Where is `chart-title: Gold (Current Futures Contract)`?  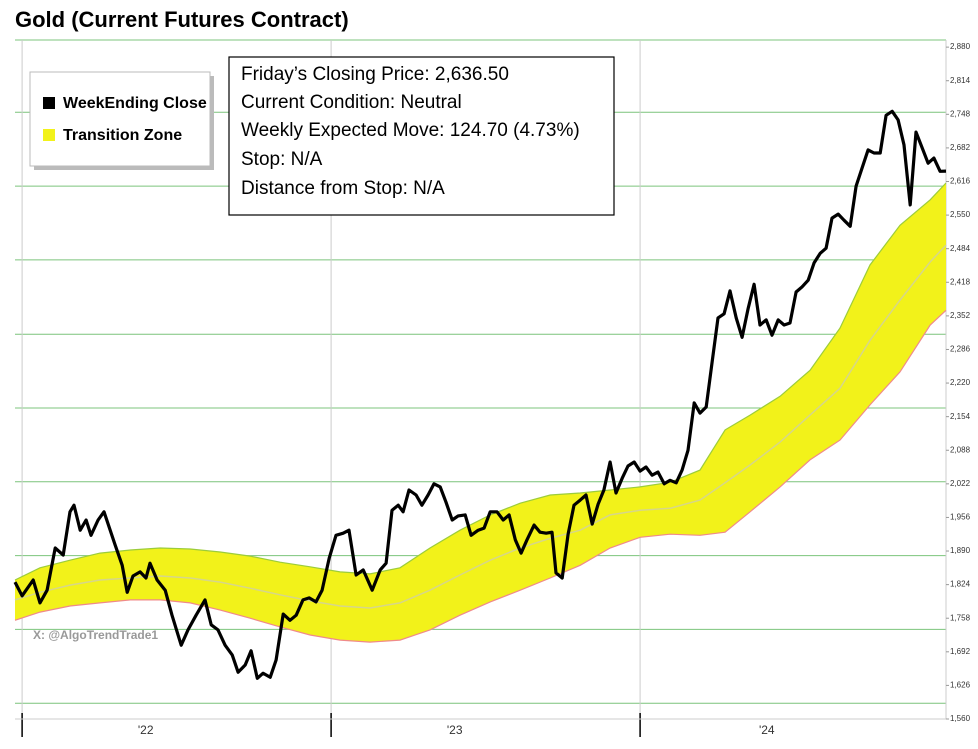 chart-title: Gold (Current Futures Contract) is located at coordinates (182, 19).